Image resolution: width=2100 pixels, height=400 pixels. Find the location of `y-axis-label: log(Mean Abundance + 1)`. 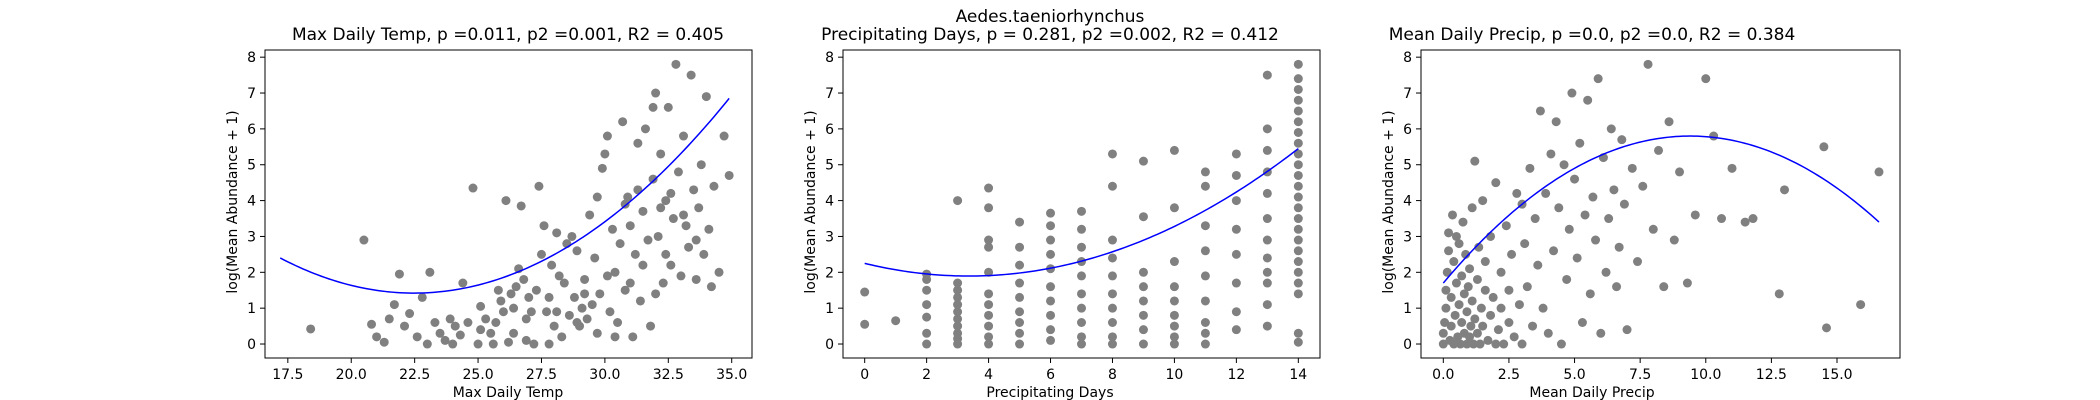

y-axis-label: log(Mean Abundance + 1) is located at coordinates (811, 201).